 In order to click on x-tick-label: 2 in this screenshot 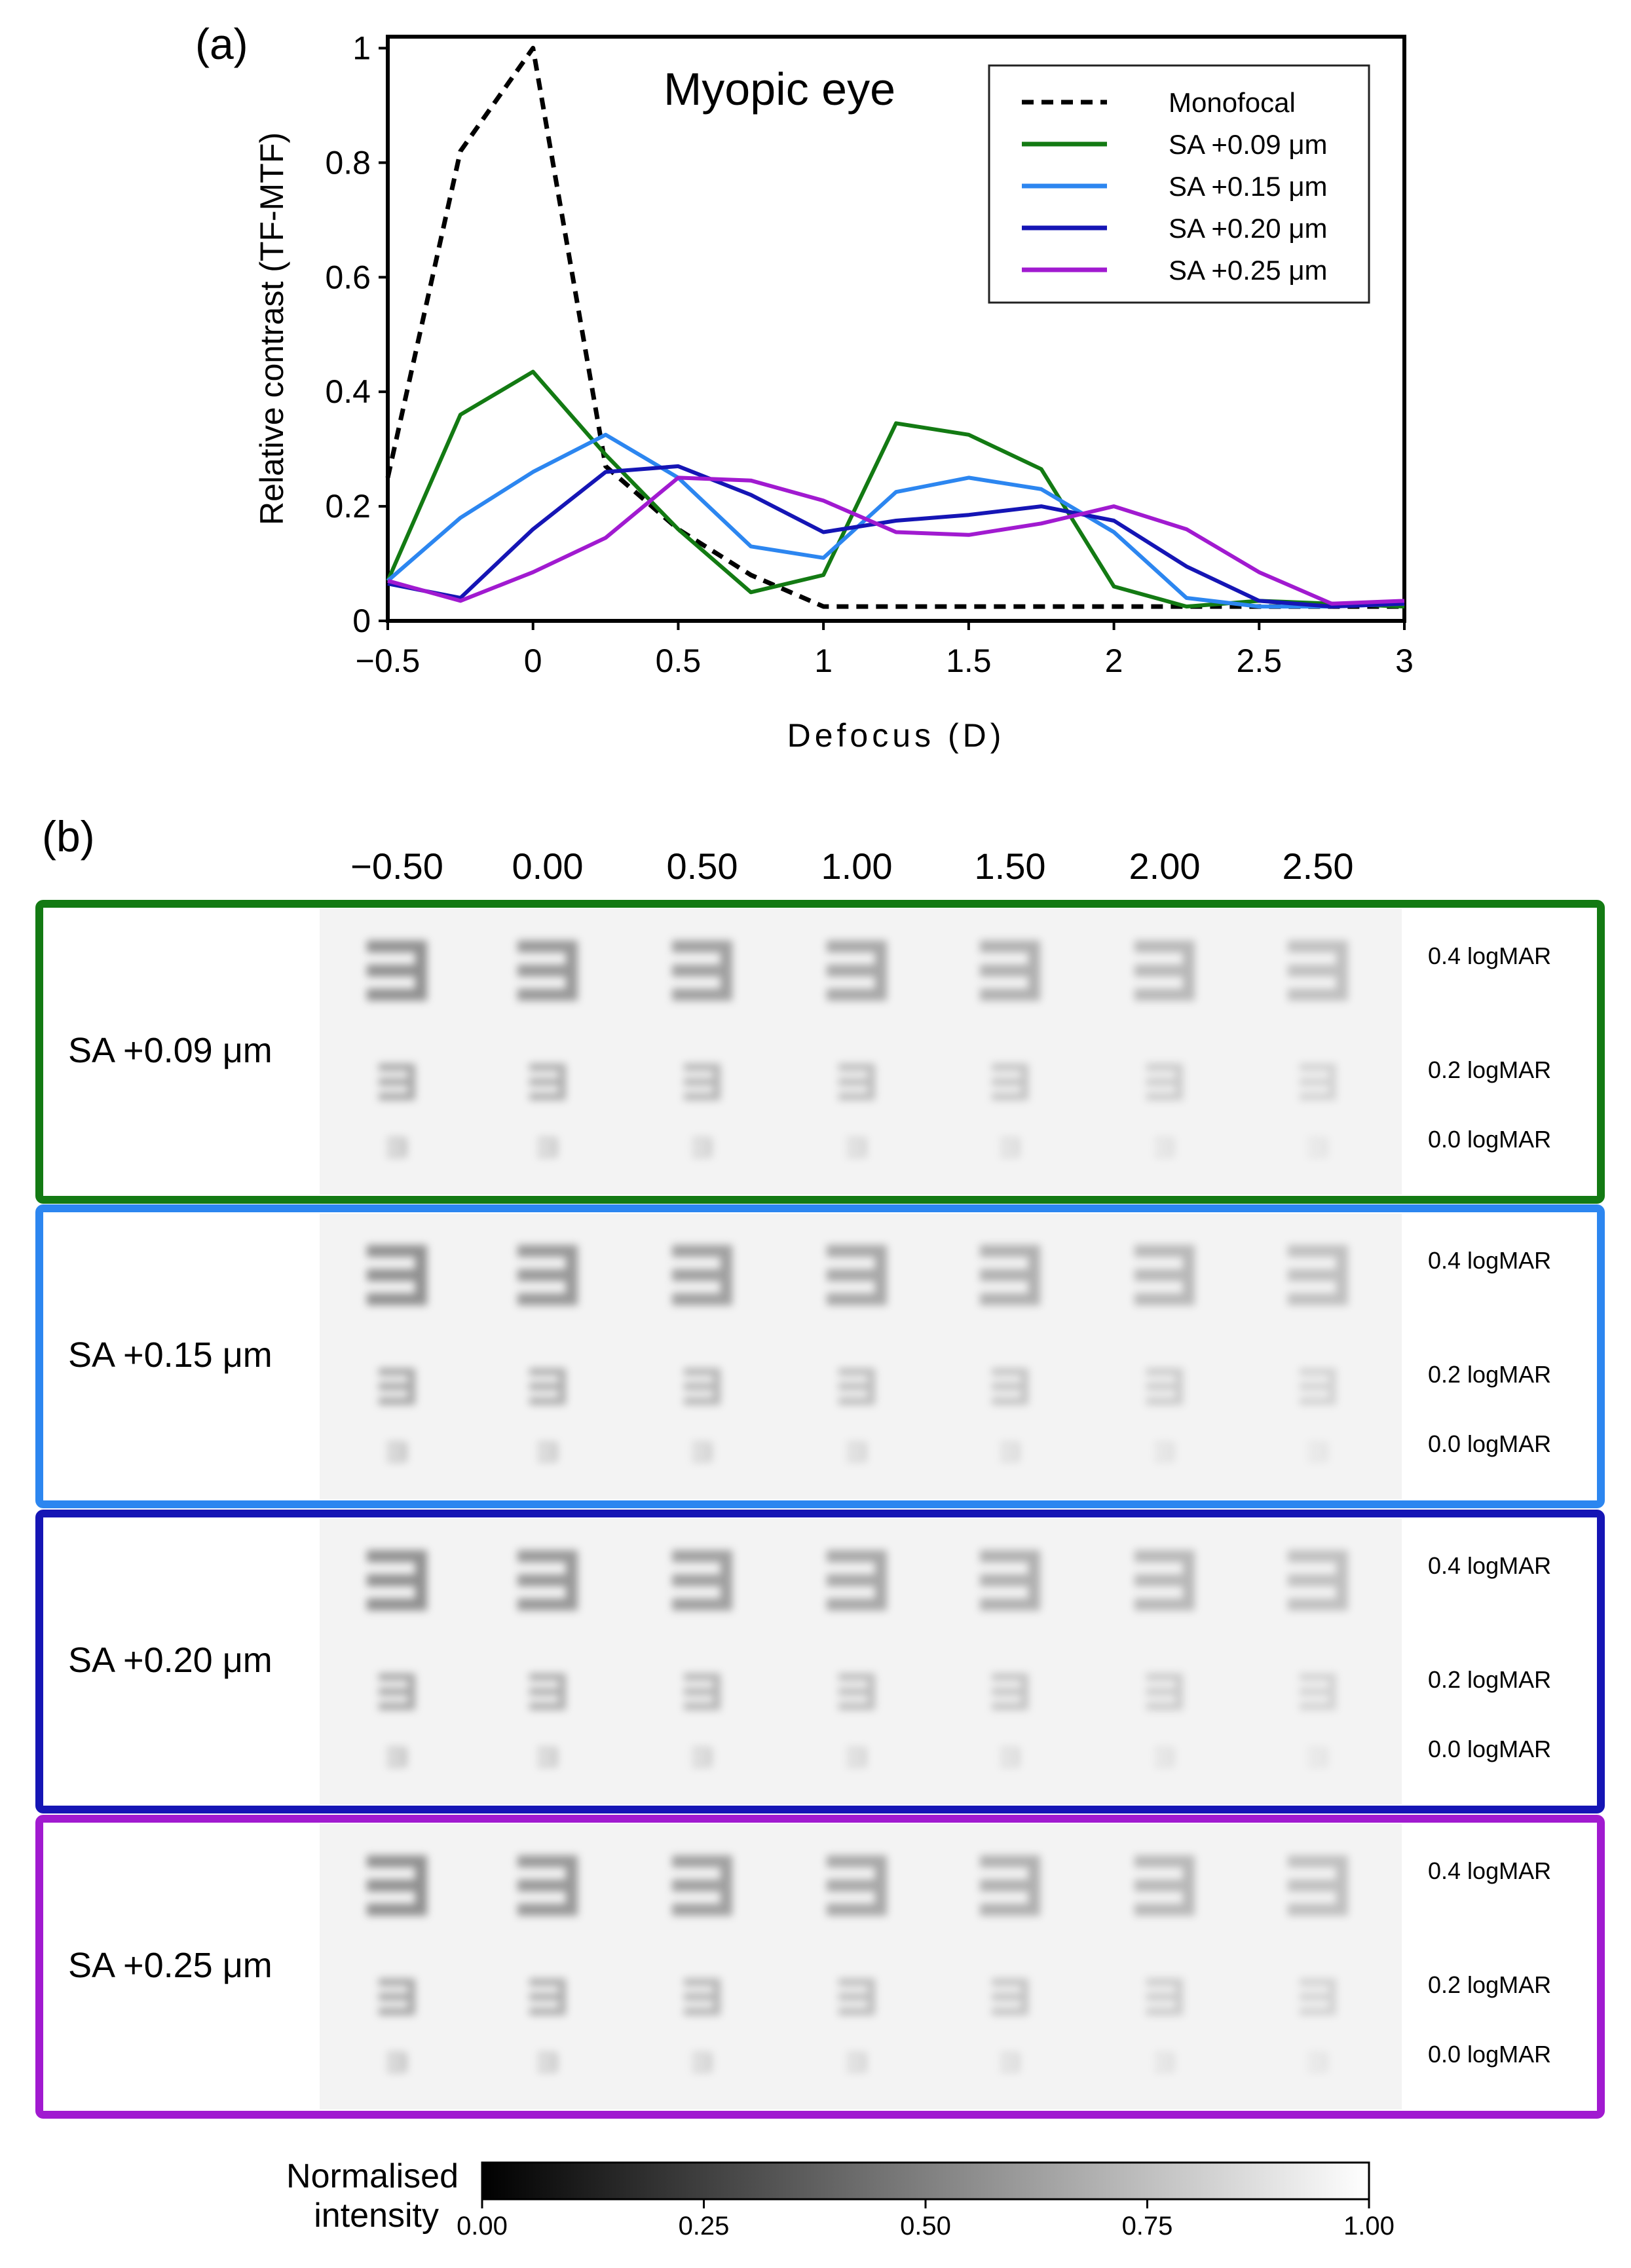, I will do `click(1114, 660)`.